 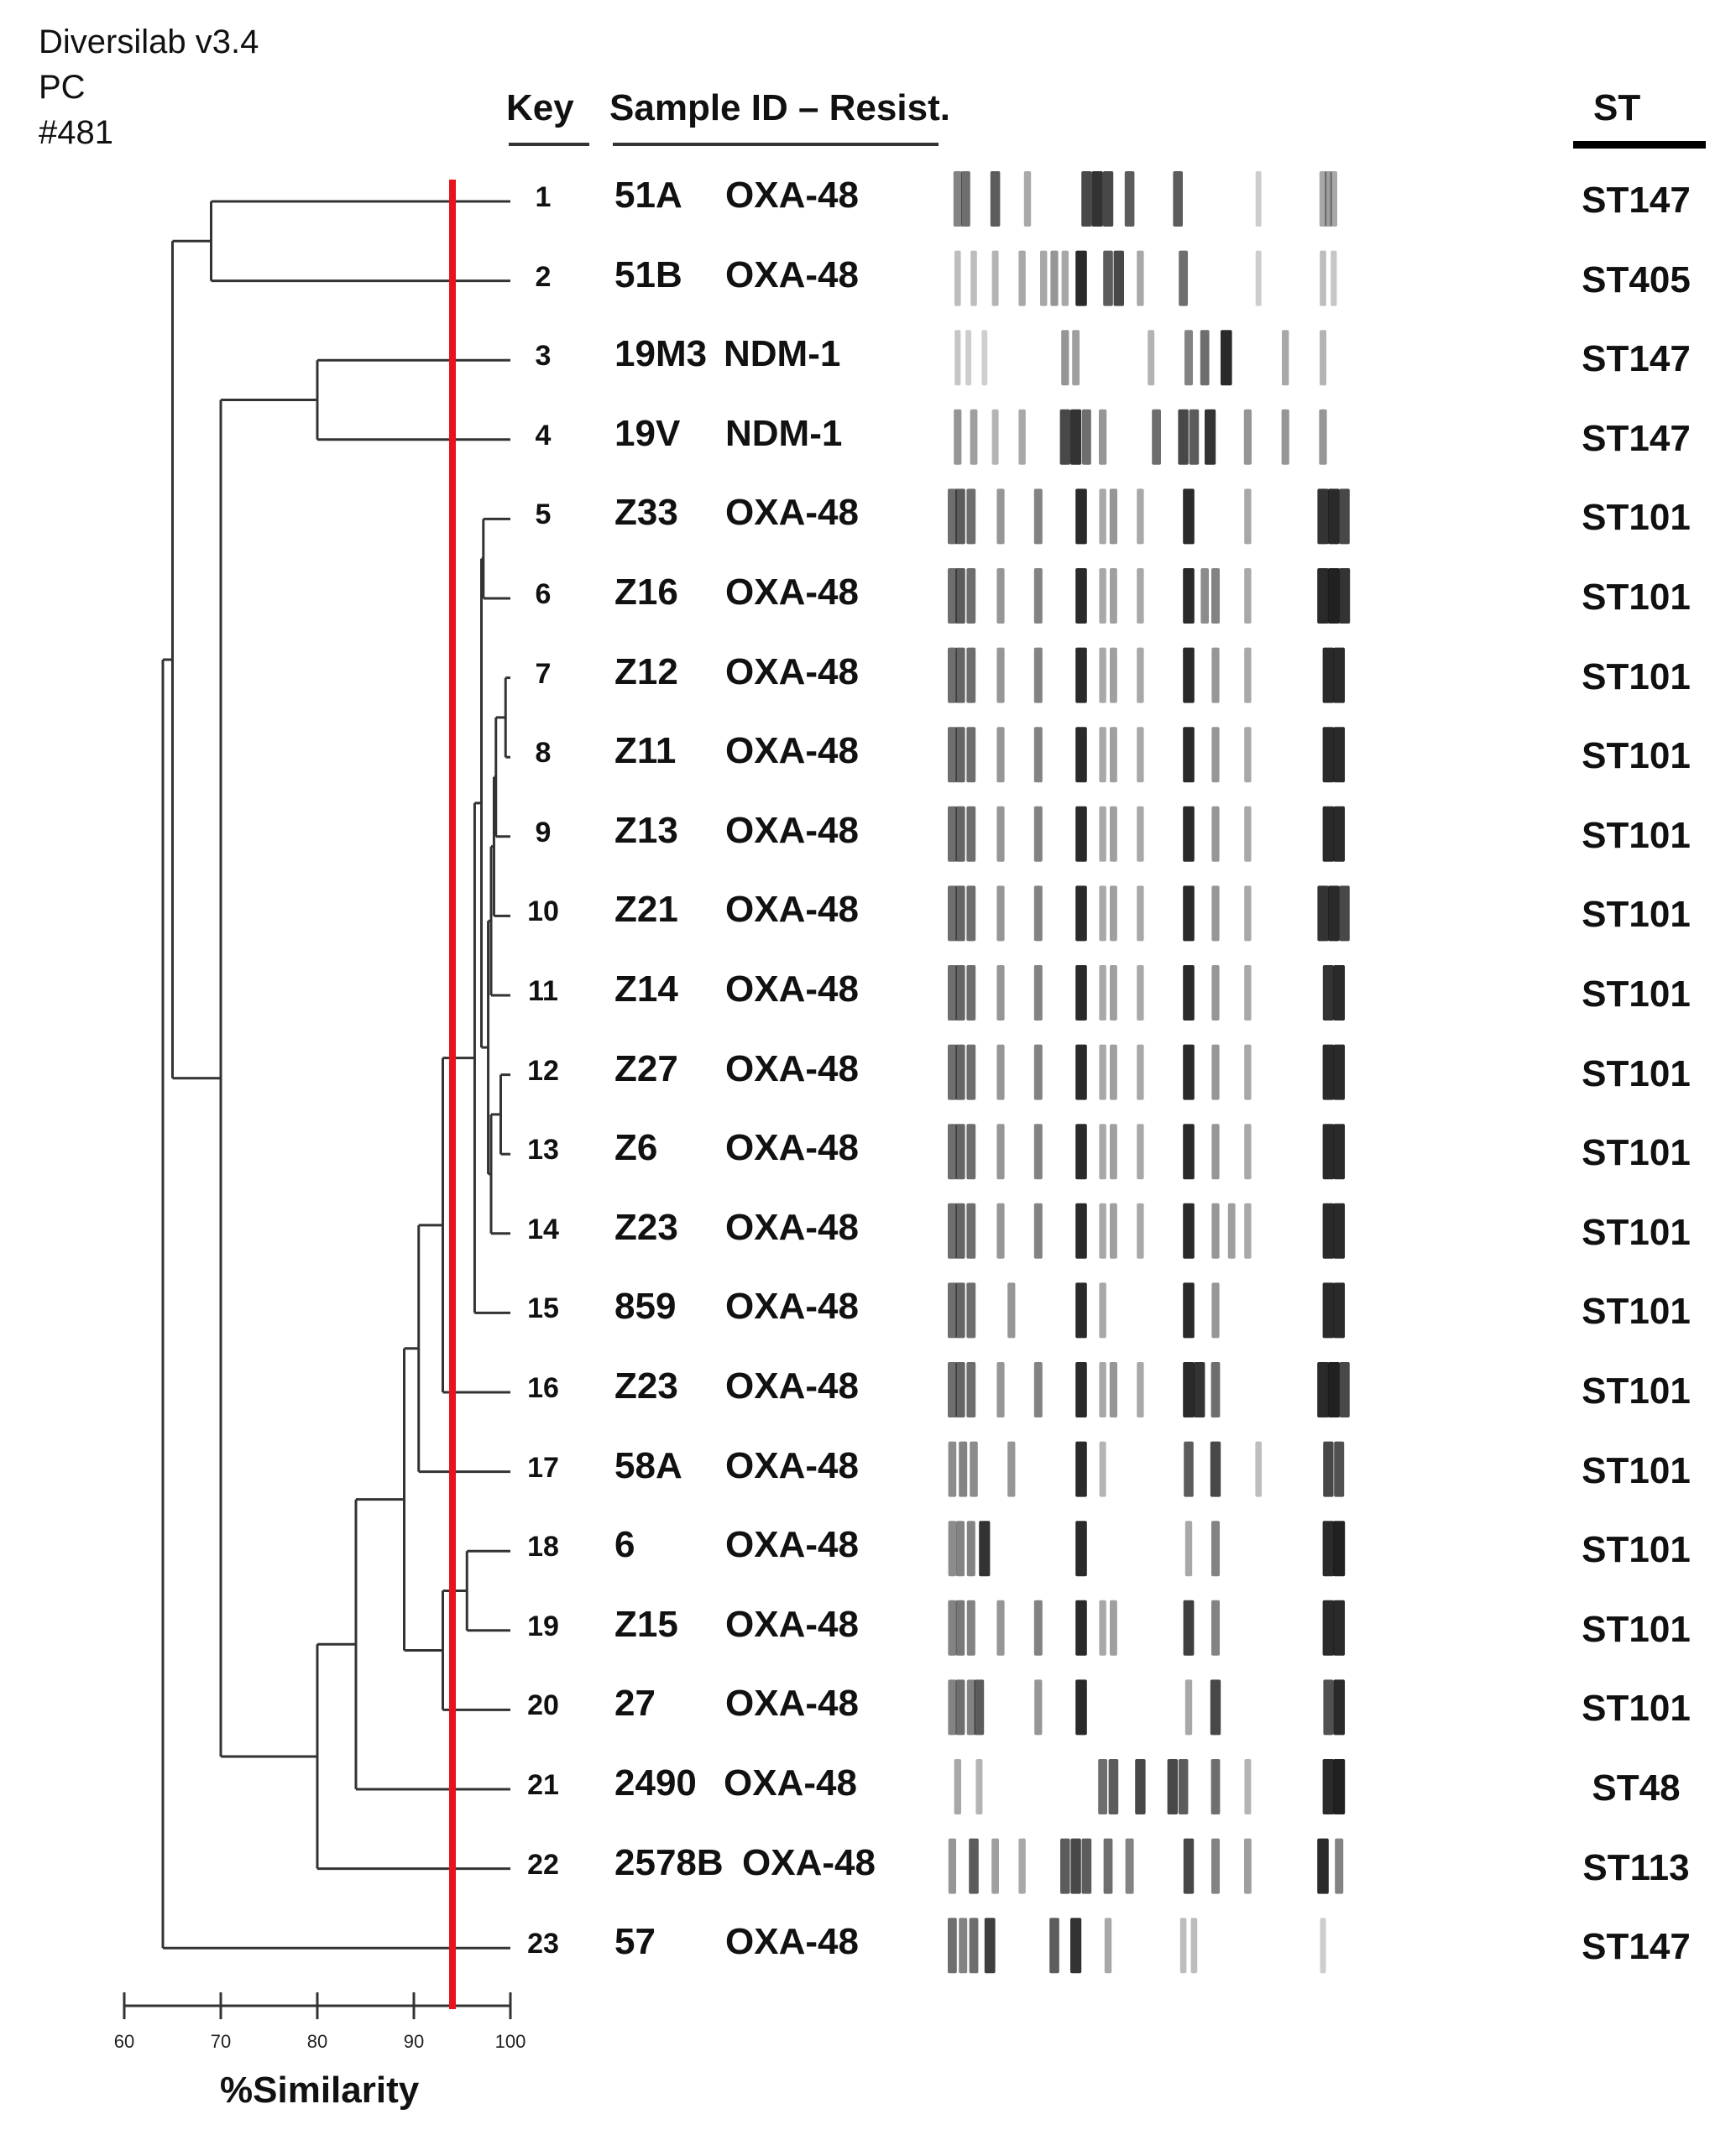 What do you see at coordinates (543, 832) in the screenshot?
I see `sample-key: 9` at bounding box center [543, 832].